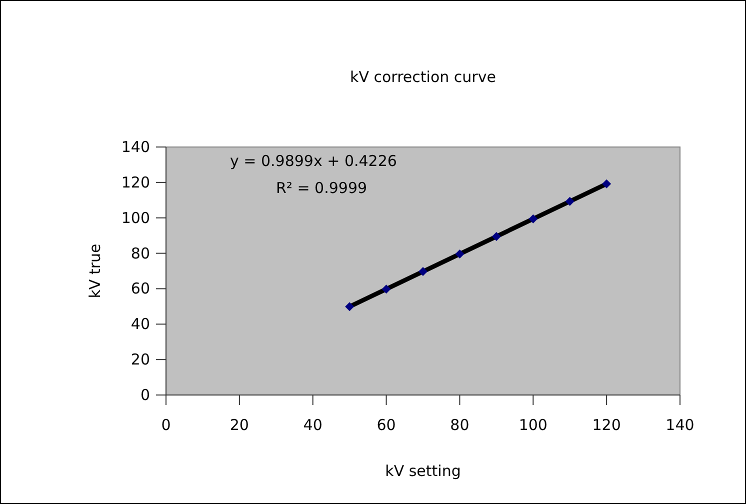  What do you see at coordinates (239, 425) in the screenshot?
I see `x-tick-label: 20` at bounding box center [239, 425].